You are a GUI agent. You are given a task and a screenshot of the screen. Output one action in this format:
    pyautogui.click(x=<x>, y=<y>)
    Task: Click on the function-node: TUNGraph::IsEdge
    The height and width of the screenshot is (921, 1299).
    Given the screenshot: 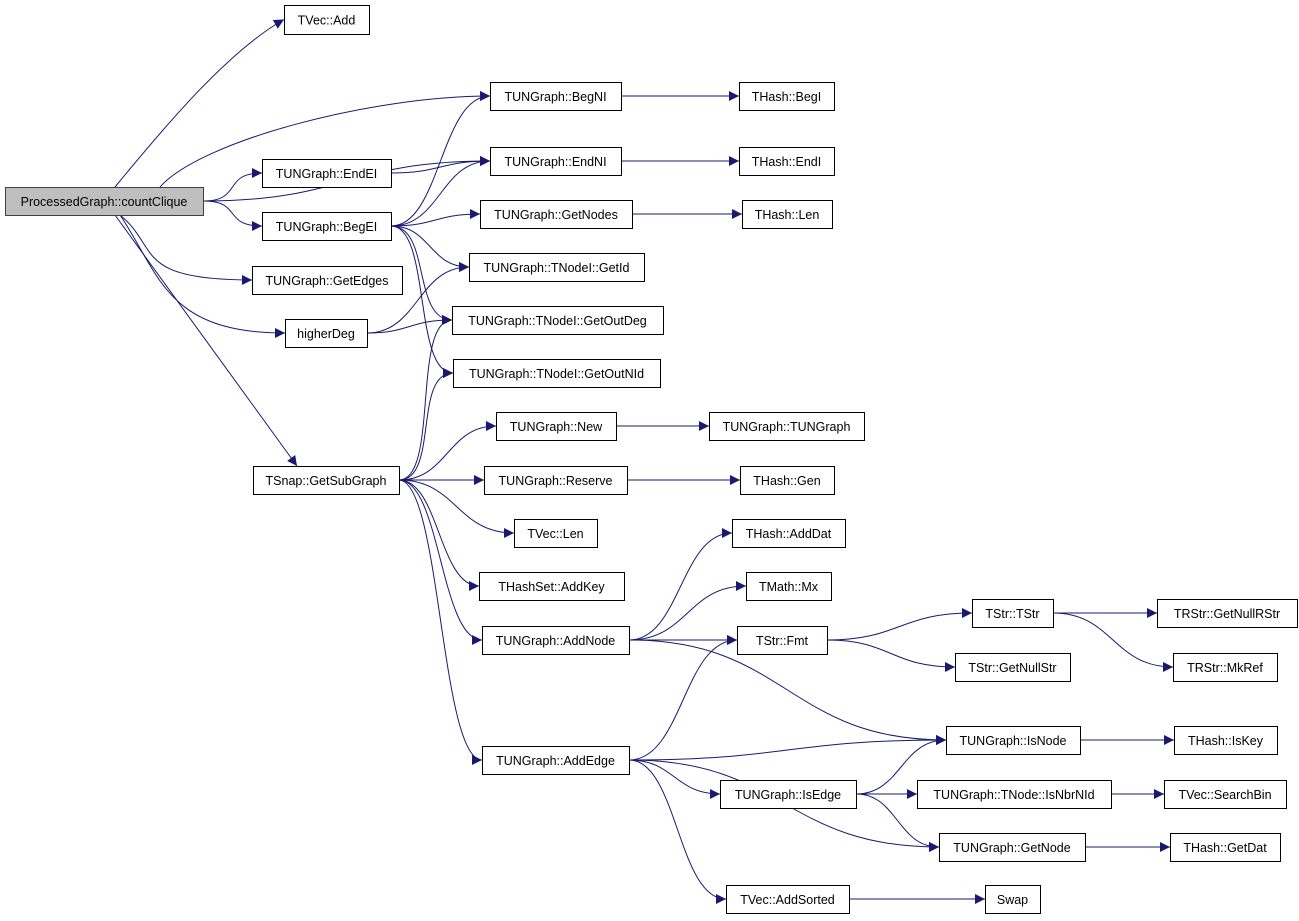 What is the action you would take?
    pyautogui.click(x=788, y=794)
    